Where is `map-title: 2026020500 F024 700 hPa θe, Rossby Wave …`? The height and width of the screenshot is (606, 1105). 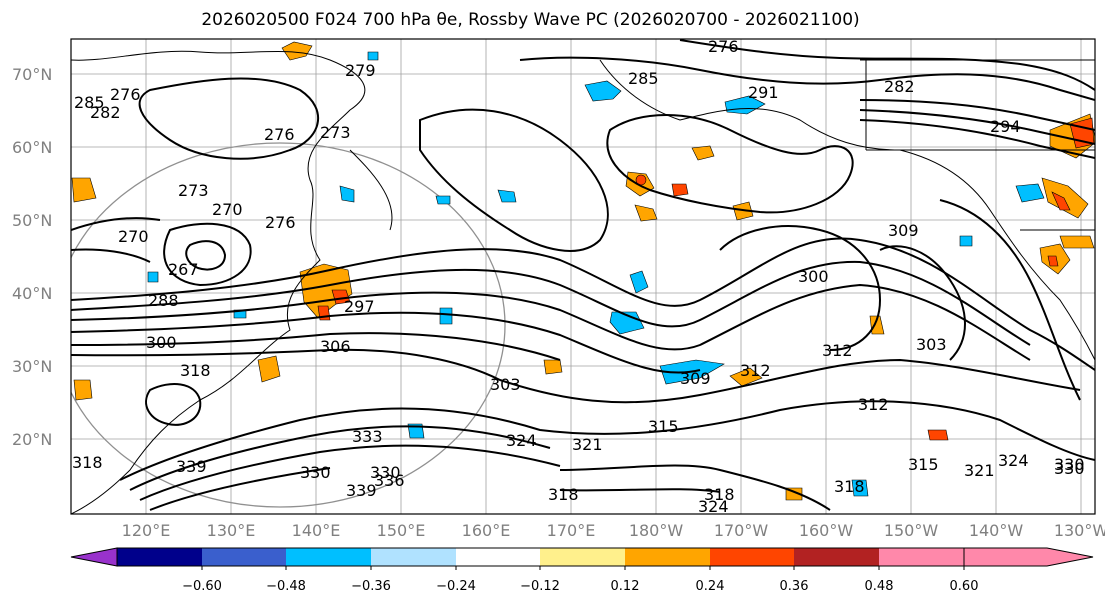 map-title: 2026020500 F024 700 hPa θe, Rossby Wave … is located at coordinates (530, 20).